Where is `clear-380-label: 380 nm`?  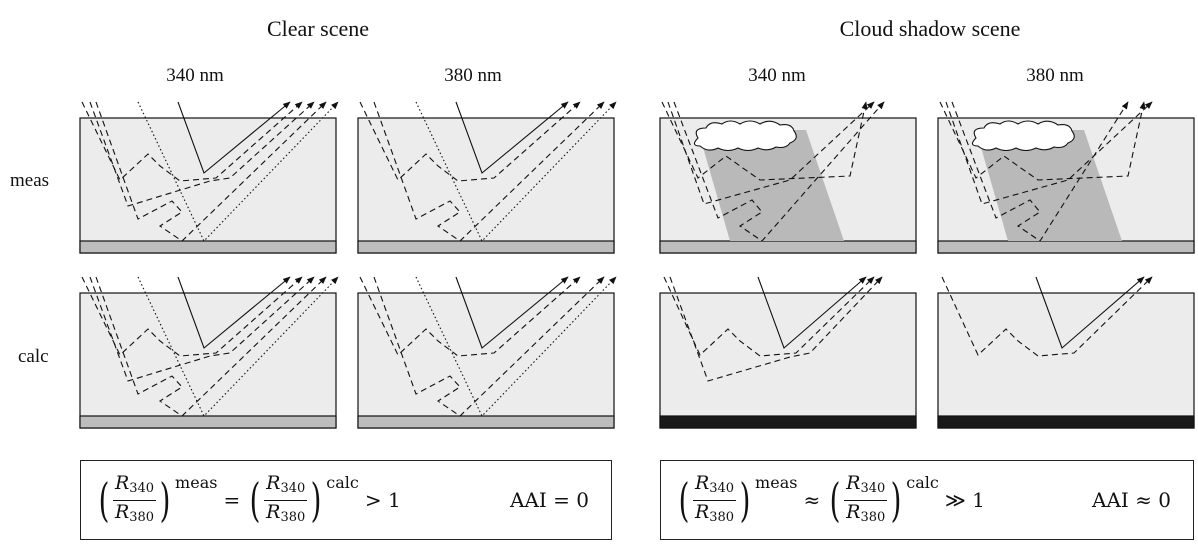 clear-380-label: 380 nm is located at coordinates (473, 75).